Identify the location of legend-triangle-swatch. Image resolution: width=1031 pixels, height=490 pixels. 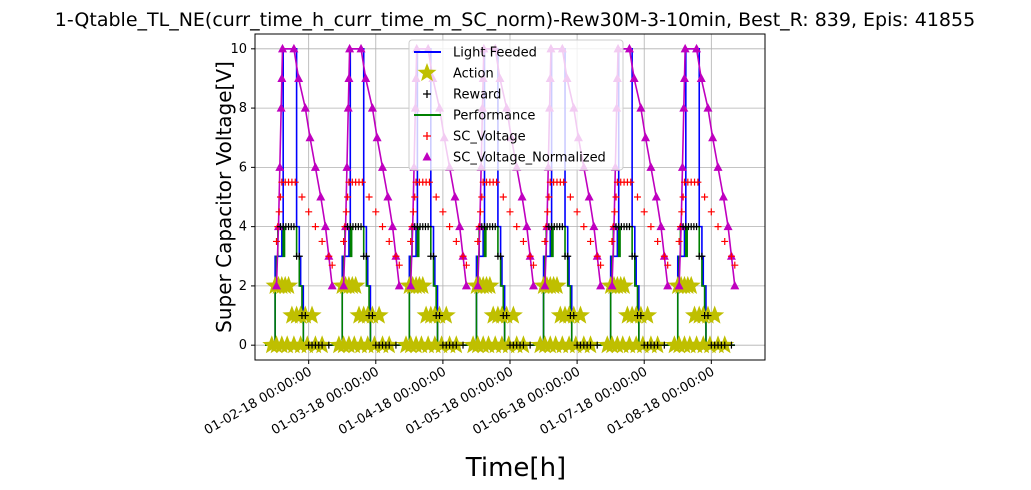
(427, 156).